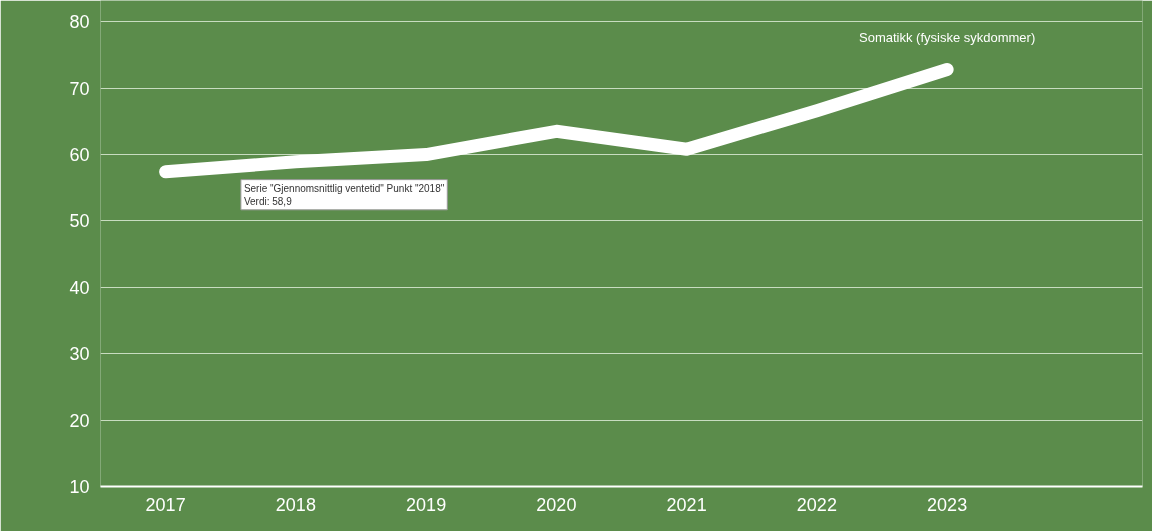  I want to click on x-tick-label: 2020, so click(556, 504).